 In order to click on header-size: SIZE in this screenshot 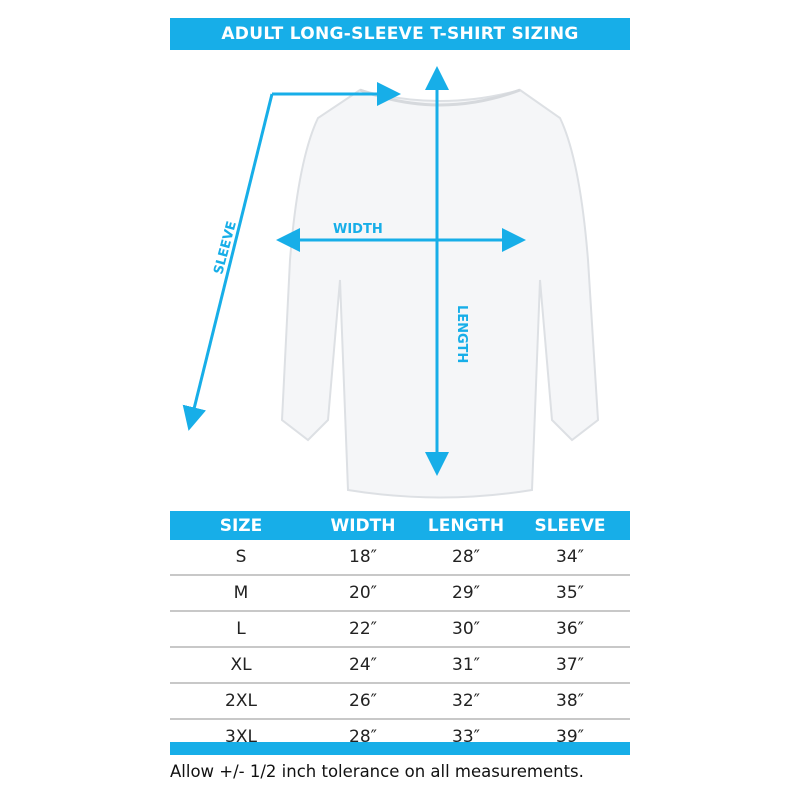, I will do `click(241, 525)`.